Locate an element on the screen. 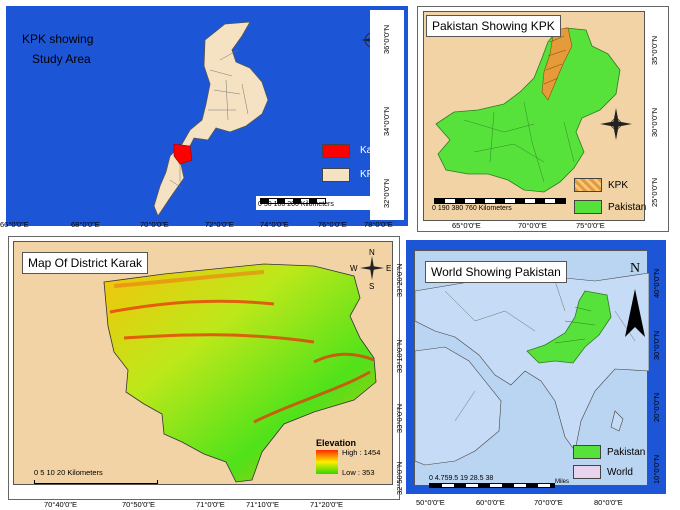 The width and height of the screenshot is (680, 510). world-scale-label: 0 4.759.5 19 28.5 38 is located at coordinates (461, 478).